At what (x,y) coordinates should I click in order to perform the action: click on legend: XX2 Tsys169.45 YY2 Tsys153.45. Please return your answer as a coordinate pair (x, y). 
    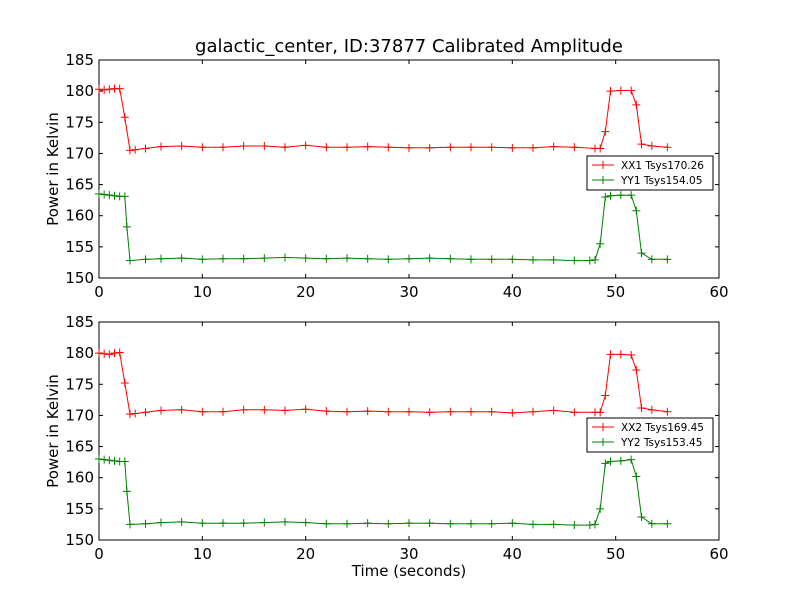
    Looking at the image, I should click on (650, 435).